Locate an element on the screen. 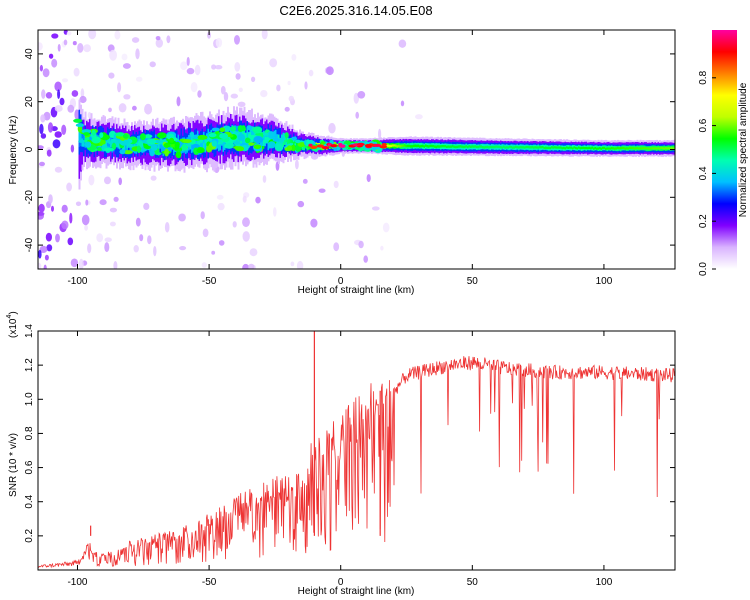  snr-y-tick-label: 0.6 is located at coordinates (29, 467).